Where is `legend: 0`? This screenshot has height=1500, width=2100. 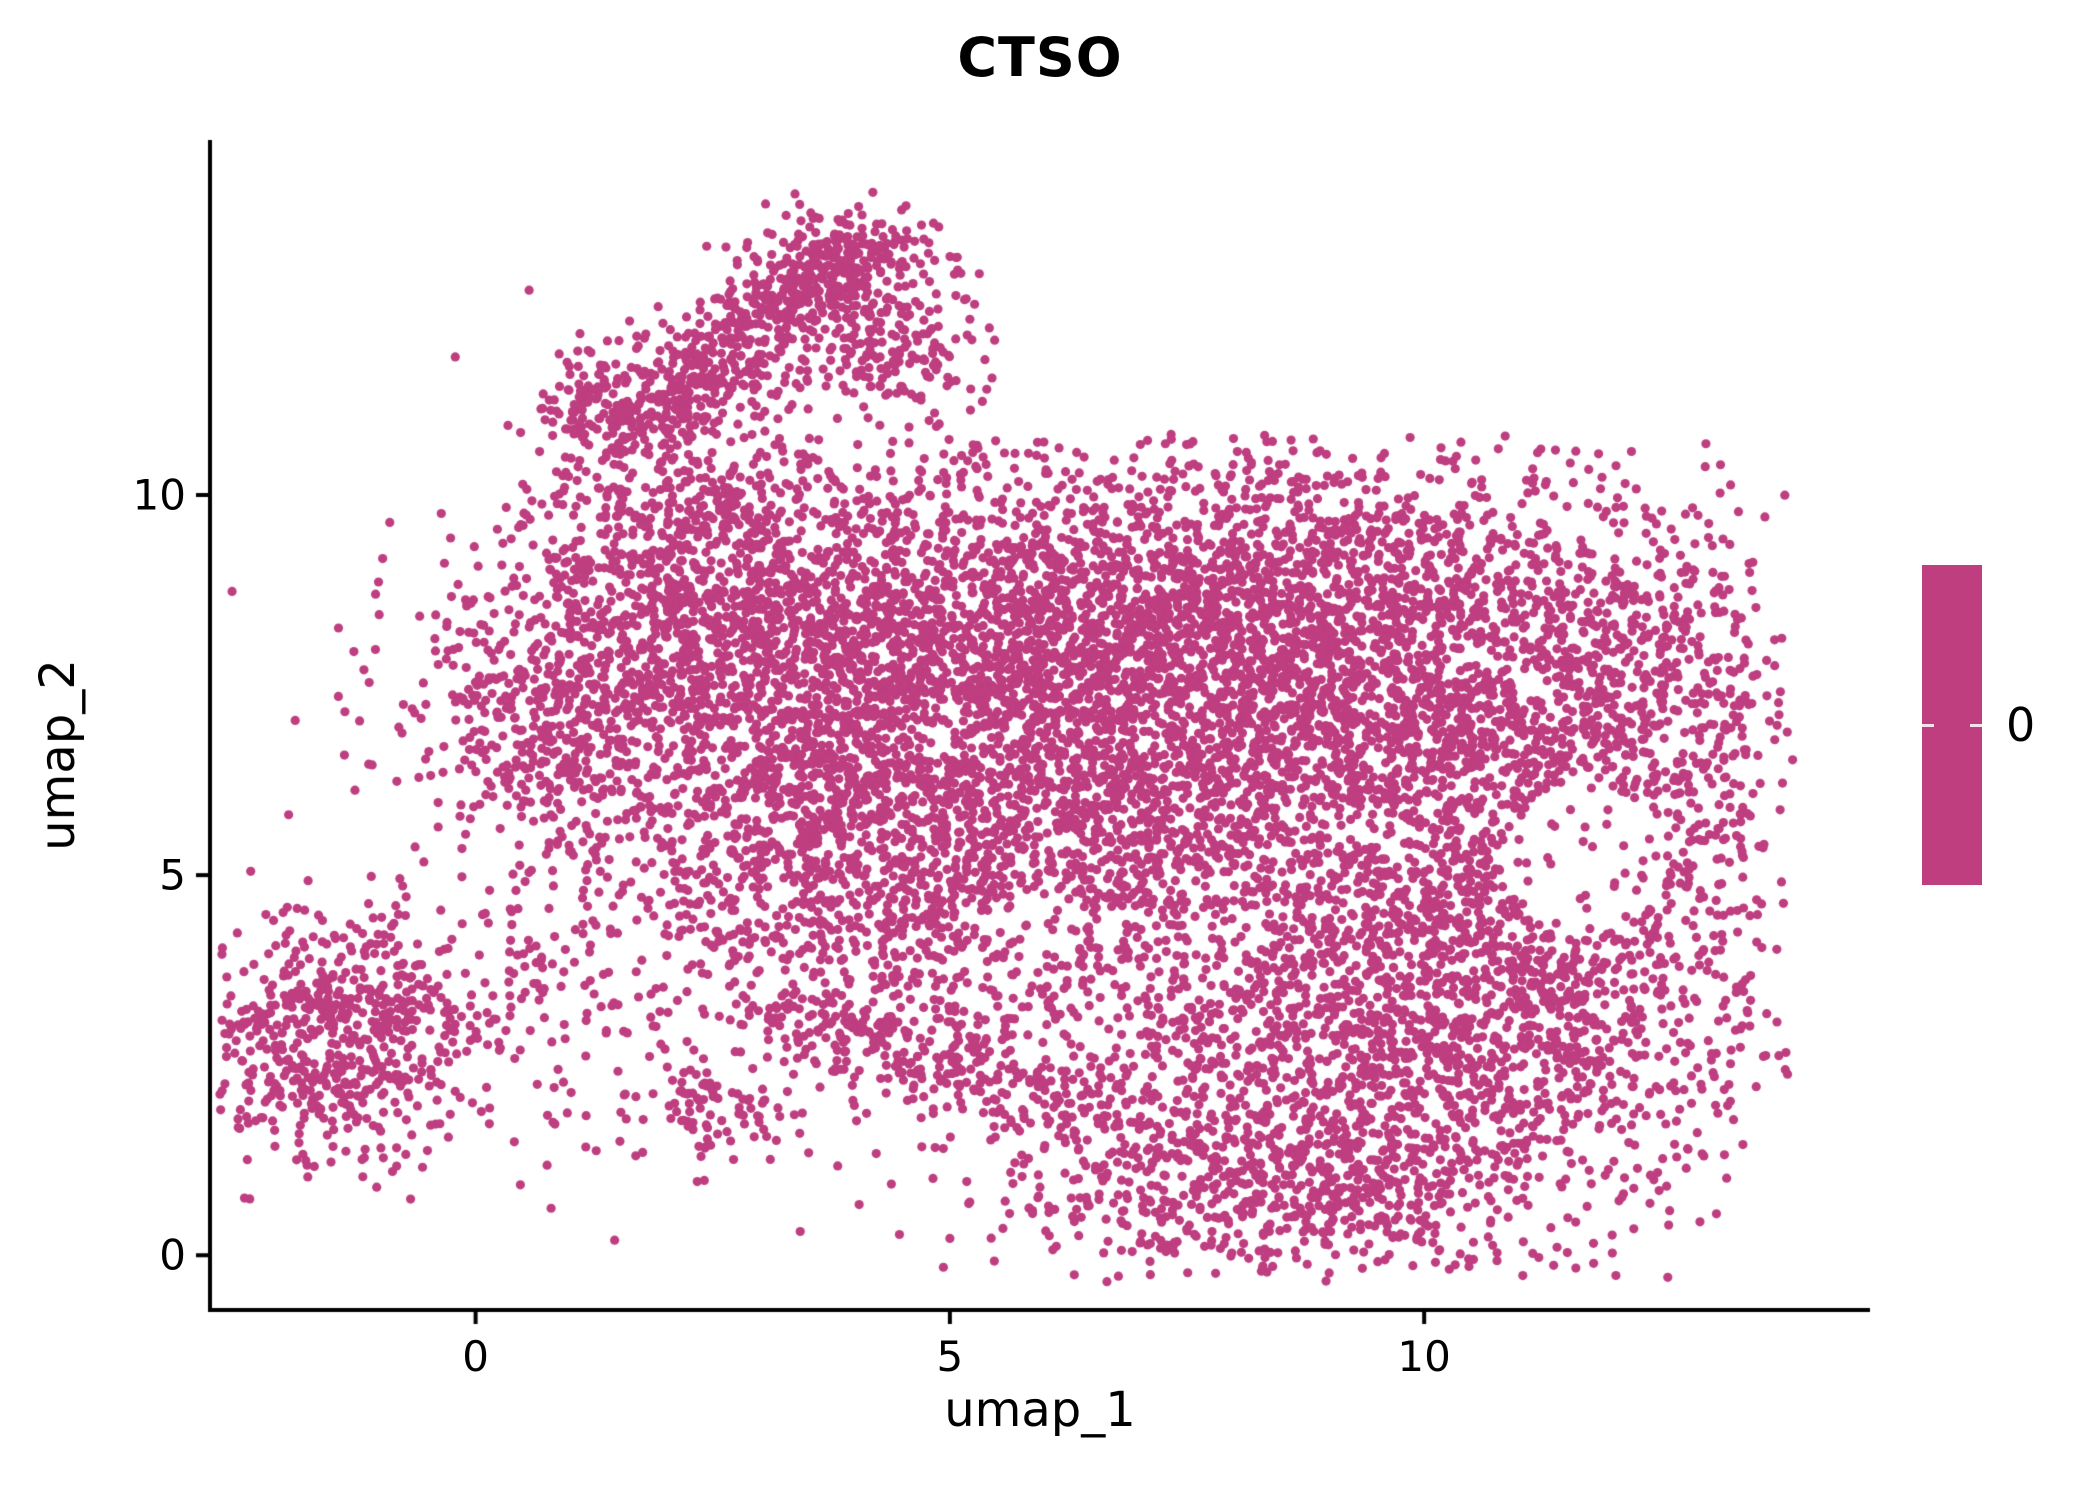 legend: 0 is located at coordinates (1978, 725).